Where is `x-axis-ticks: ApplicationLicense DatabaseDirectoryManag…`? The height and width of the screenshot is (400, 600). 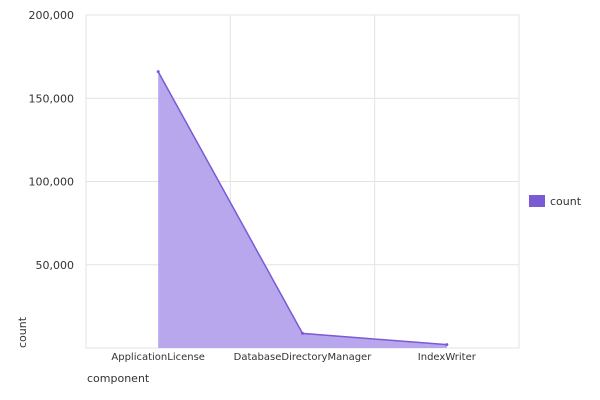 x-axis-ticks: ApplicationLicense DatabaseDirectoryManag… is located at coordinates (293, 357).